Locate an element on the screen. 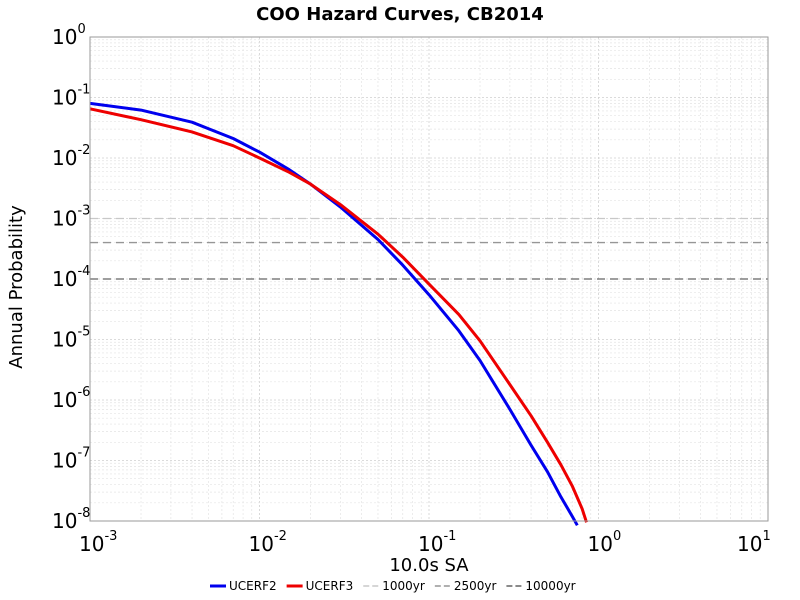 The image size is (800, 600). y-axis-label: Annual Probability is located at coordinates (16, 287).